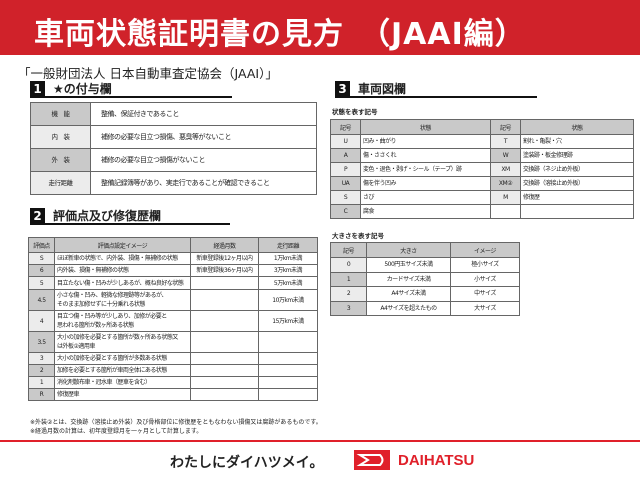  I want to click on column-header: 経過月数, so click(224, 245).